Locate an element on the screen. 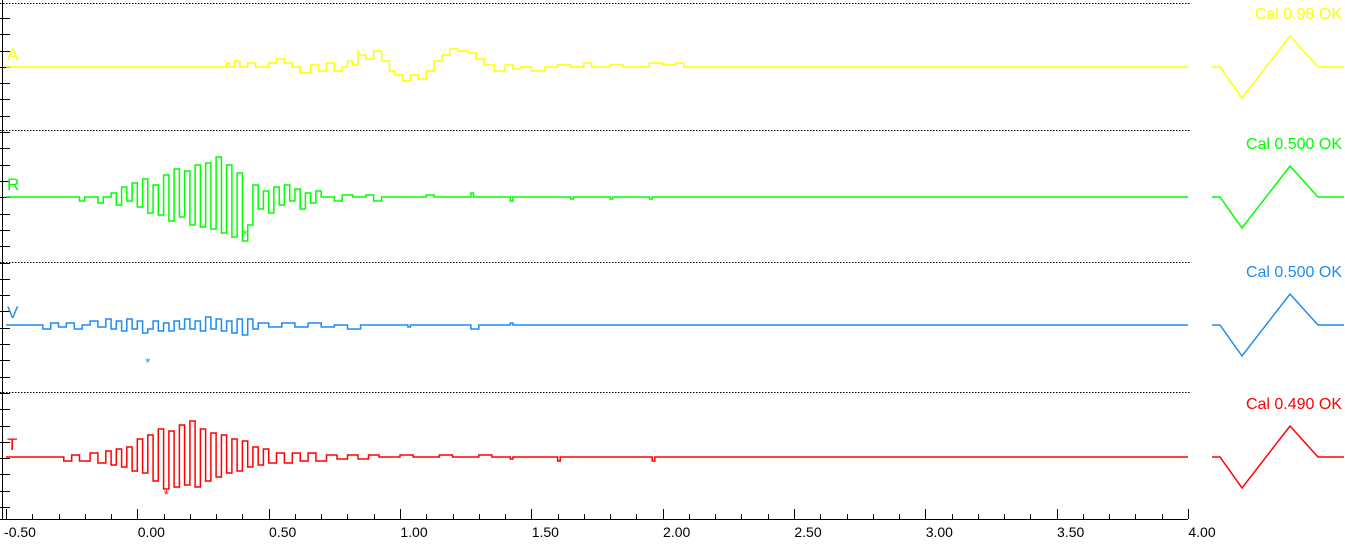 The width and height of the screenshot is (1345, 544). x-tick-label-3: 1.00 is located at coordinates (413, 532).